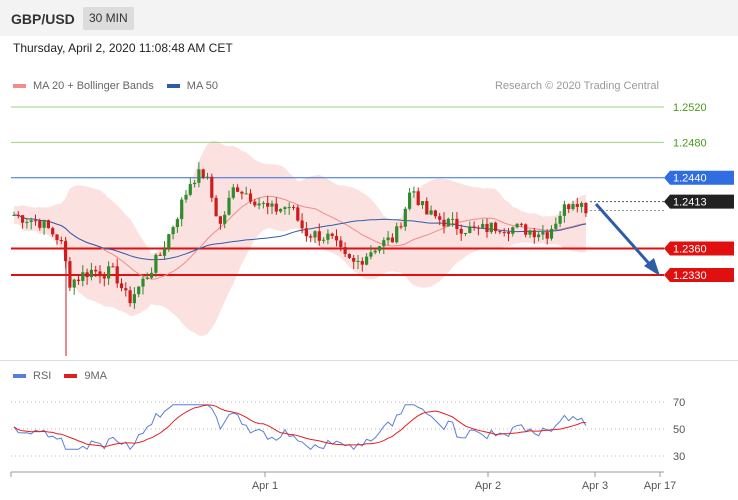 The width and height of the screenshot is (738, 500). I want to click on rsi-swatch, so click(19, 376).